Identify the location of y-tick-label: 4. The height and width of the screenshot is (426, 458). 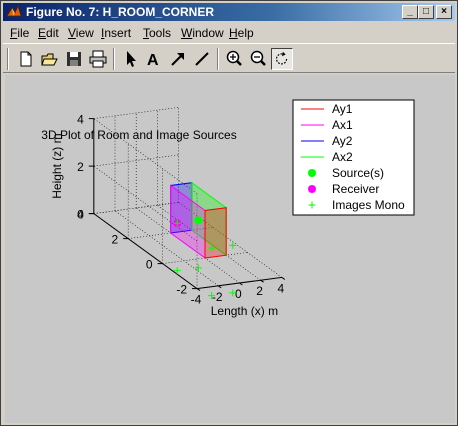
(80, 215).